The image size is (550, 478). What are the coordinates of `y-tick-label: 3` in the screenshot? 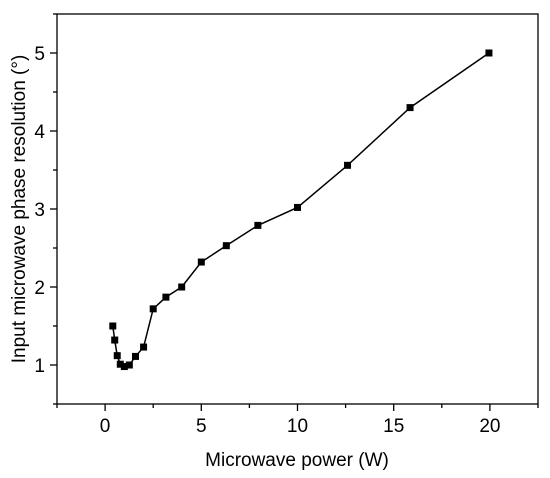 It's located at (39, 210).